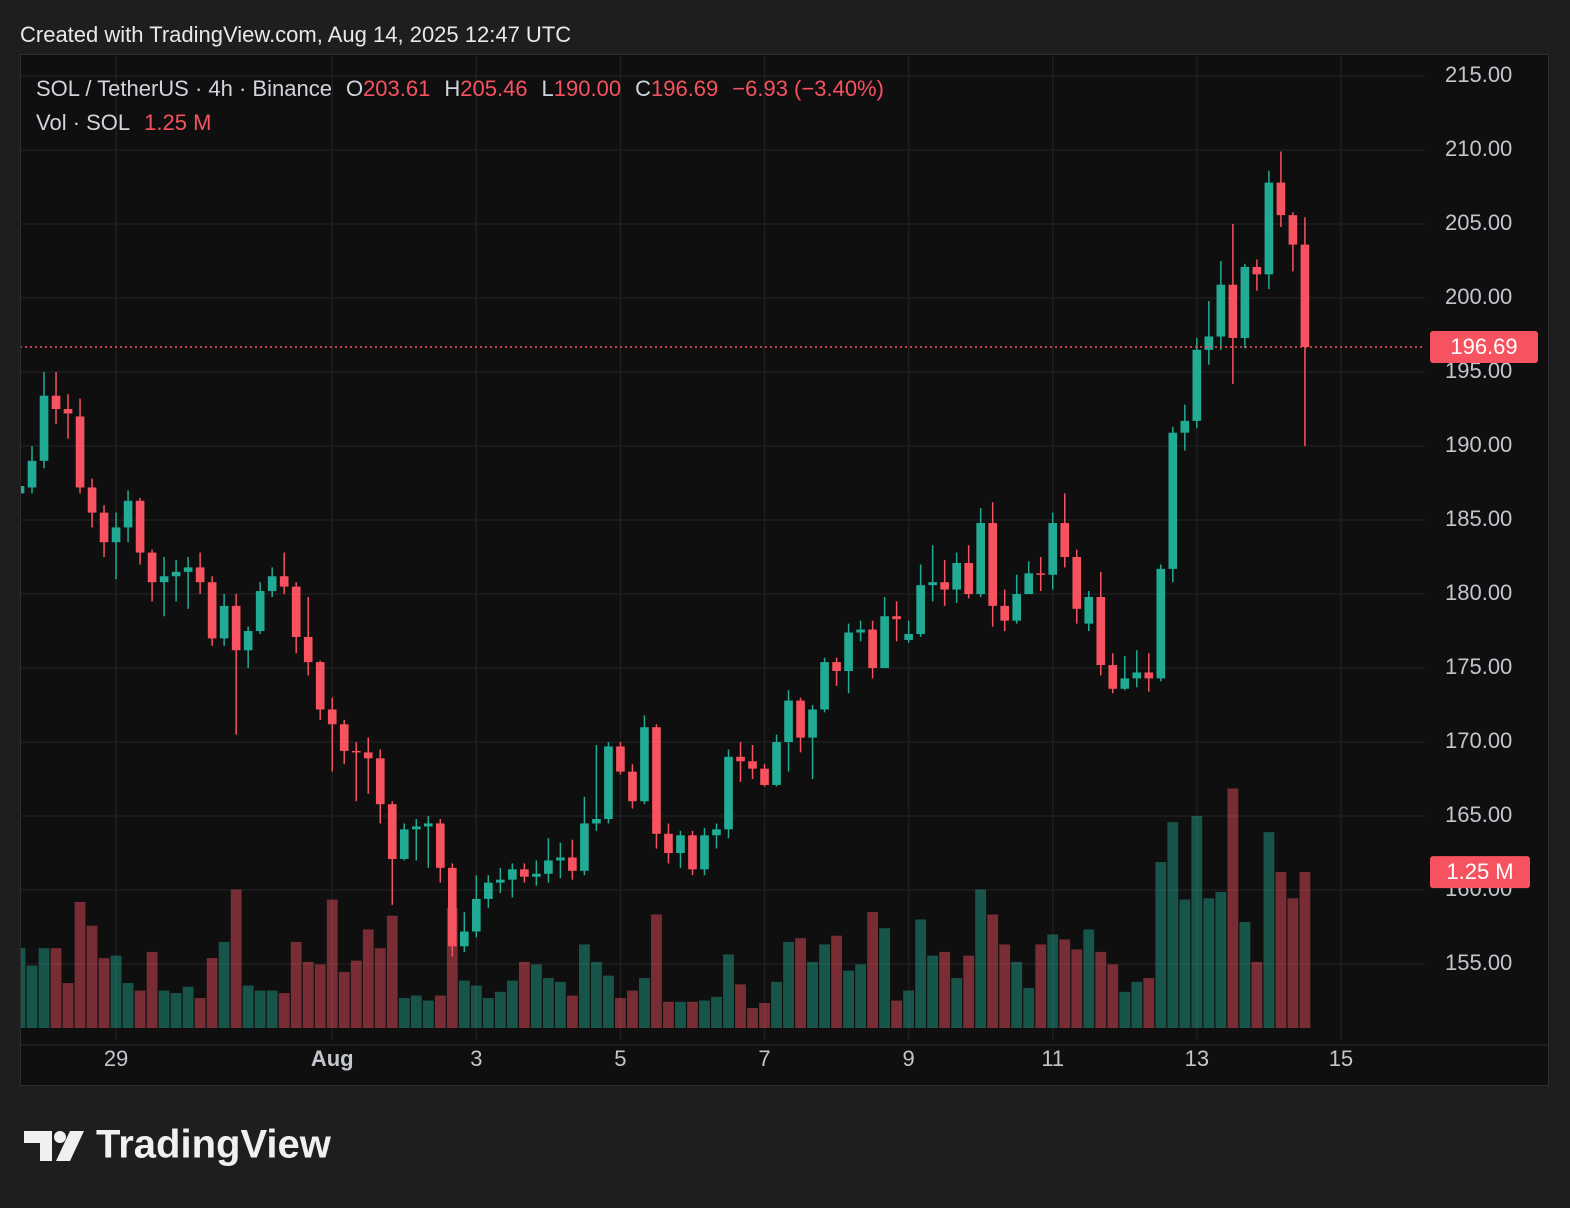 Image resolution: width=1570 pixels, height=1208 pixels. I want to click on ohlc-key: O, so click(354, 88).